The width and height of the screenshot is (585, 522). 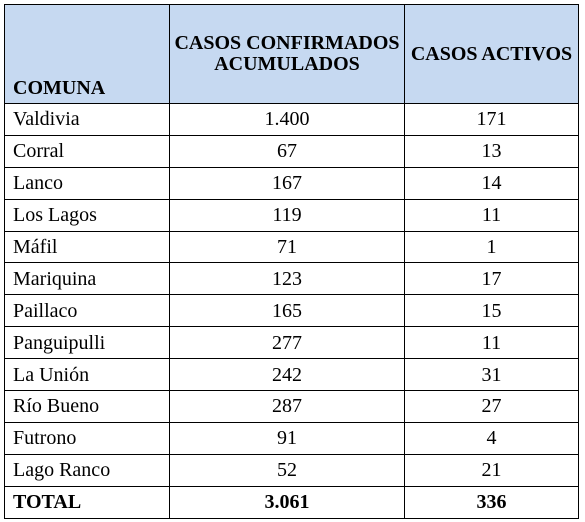 I want to click on header-comuna: COMUNA, so click(x=87, y=54).